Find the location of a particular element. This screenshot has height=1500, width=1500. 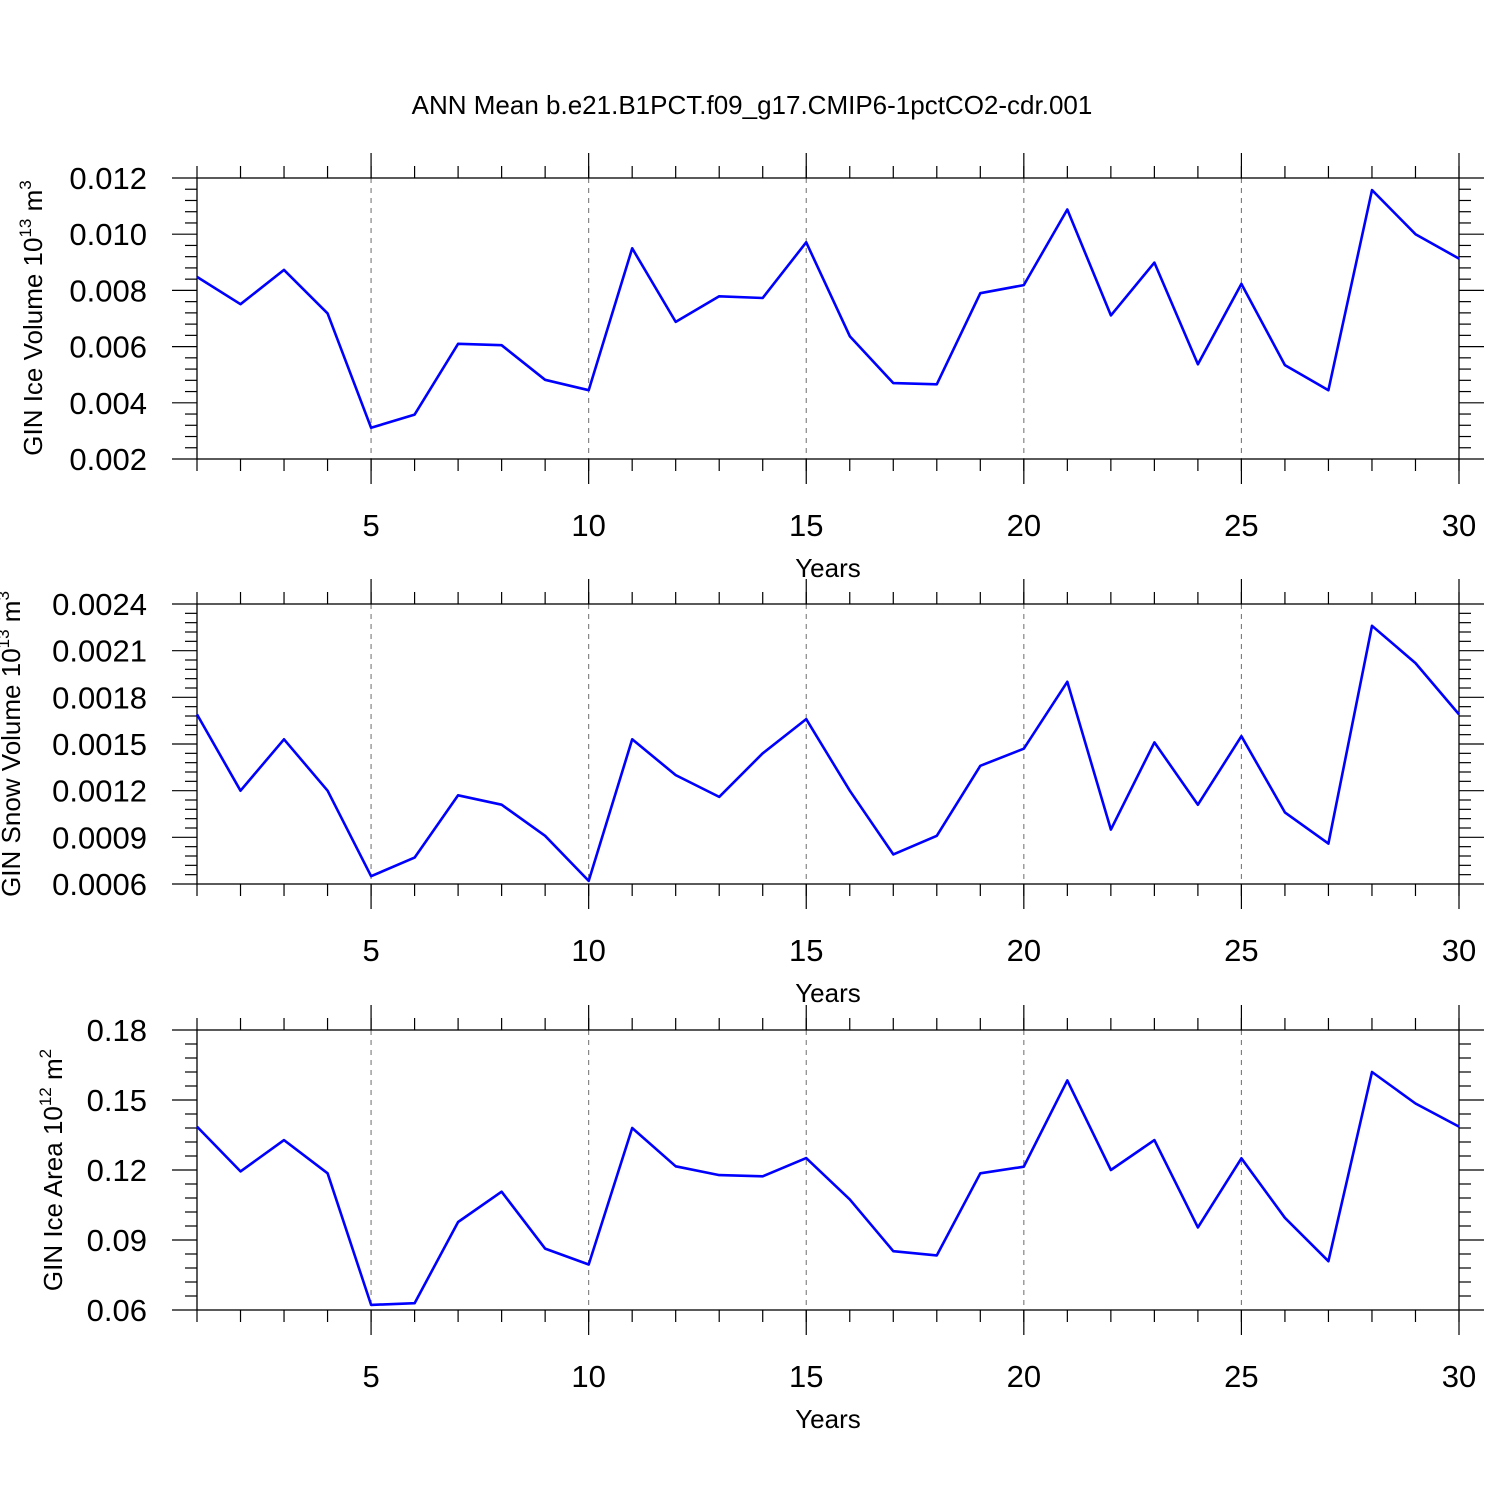

y-tick-label: 0.06 is located at coordinates (117, 1310).